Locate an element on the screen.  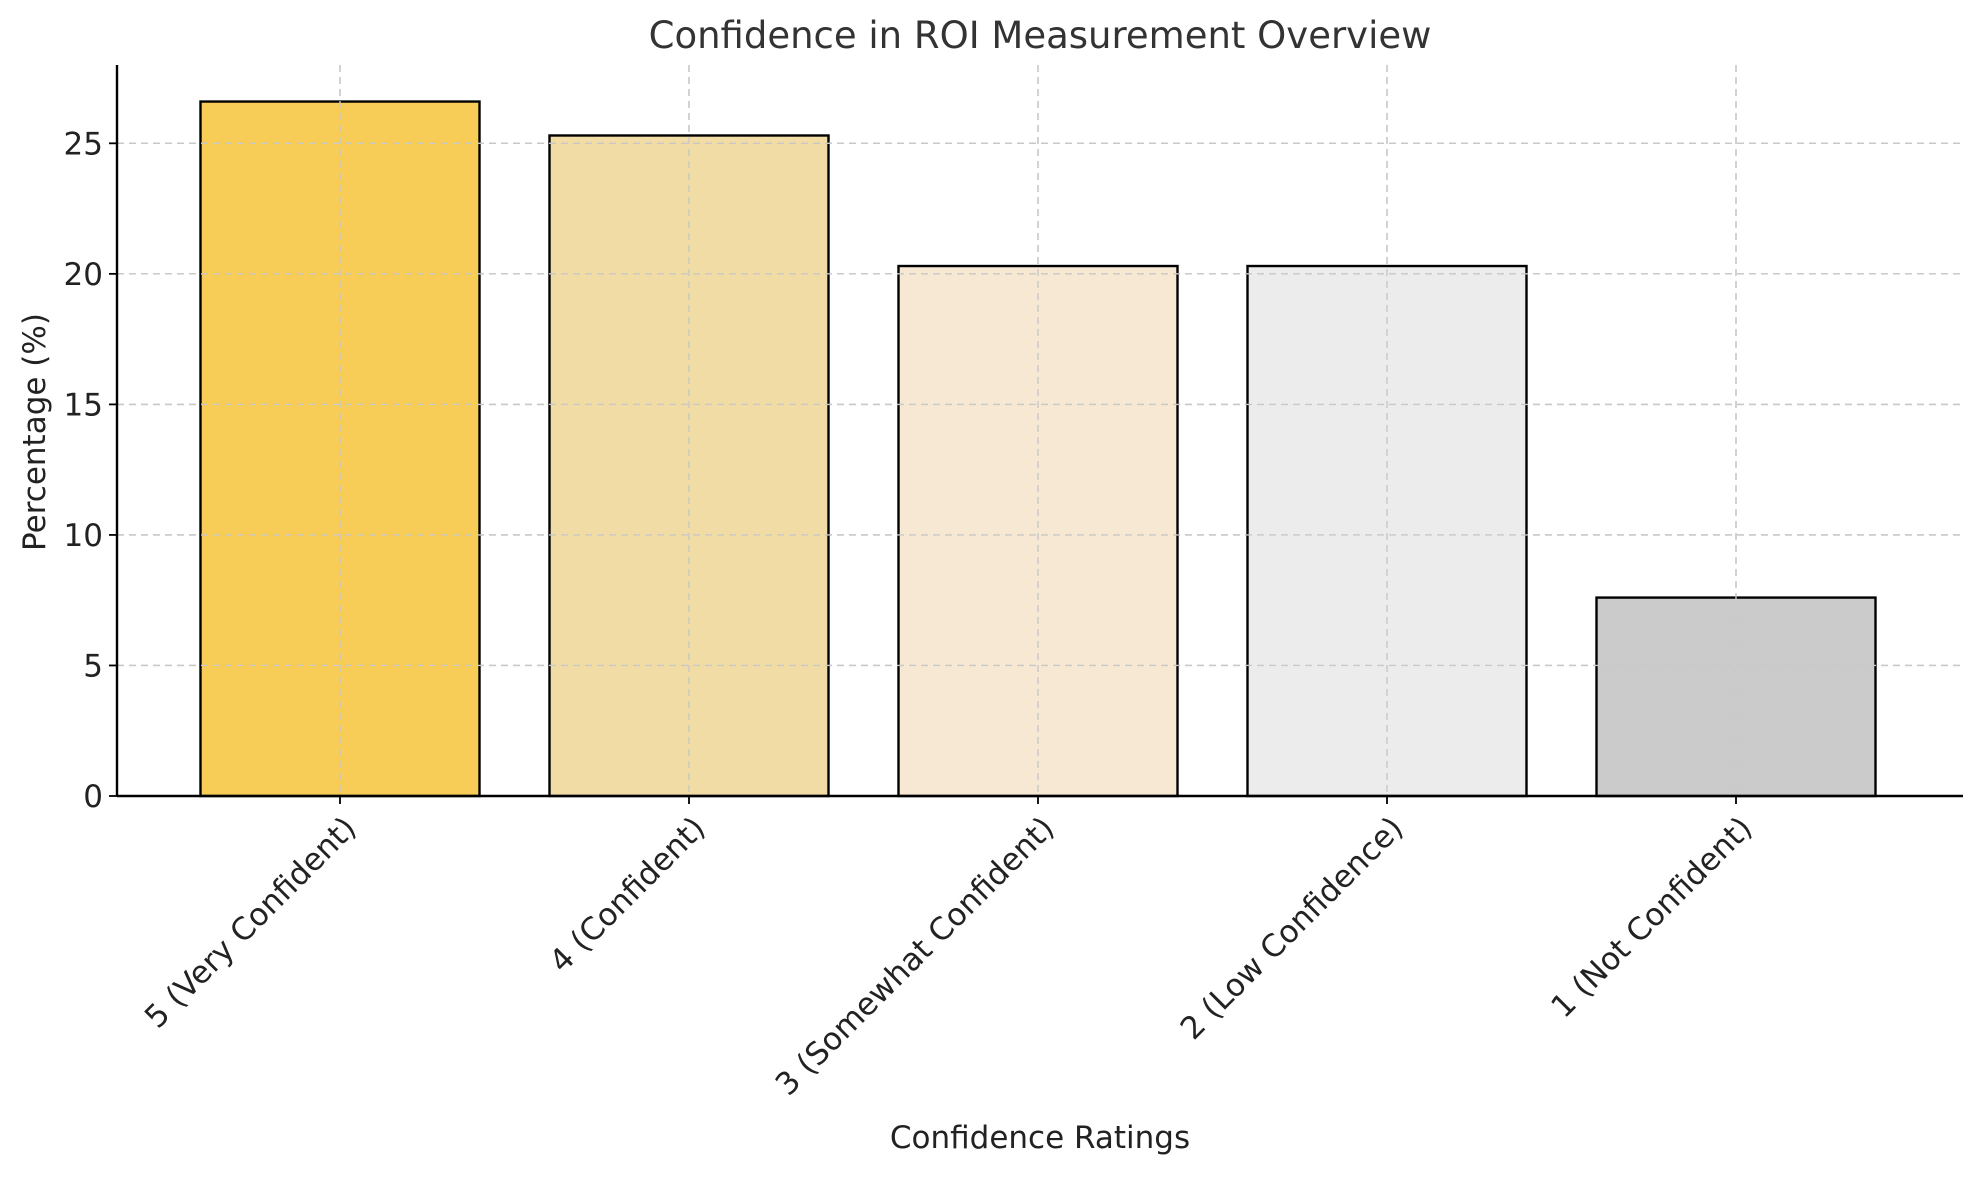
chart-title: Confidence in ROI Measurement Overview is located at coordinates (1040, 35).